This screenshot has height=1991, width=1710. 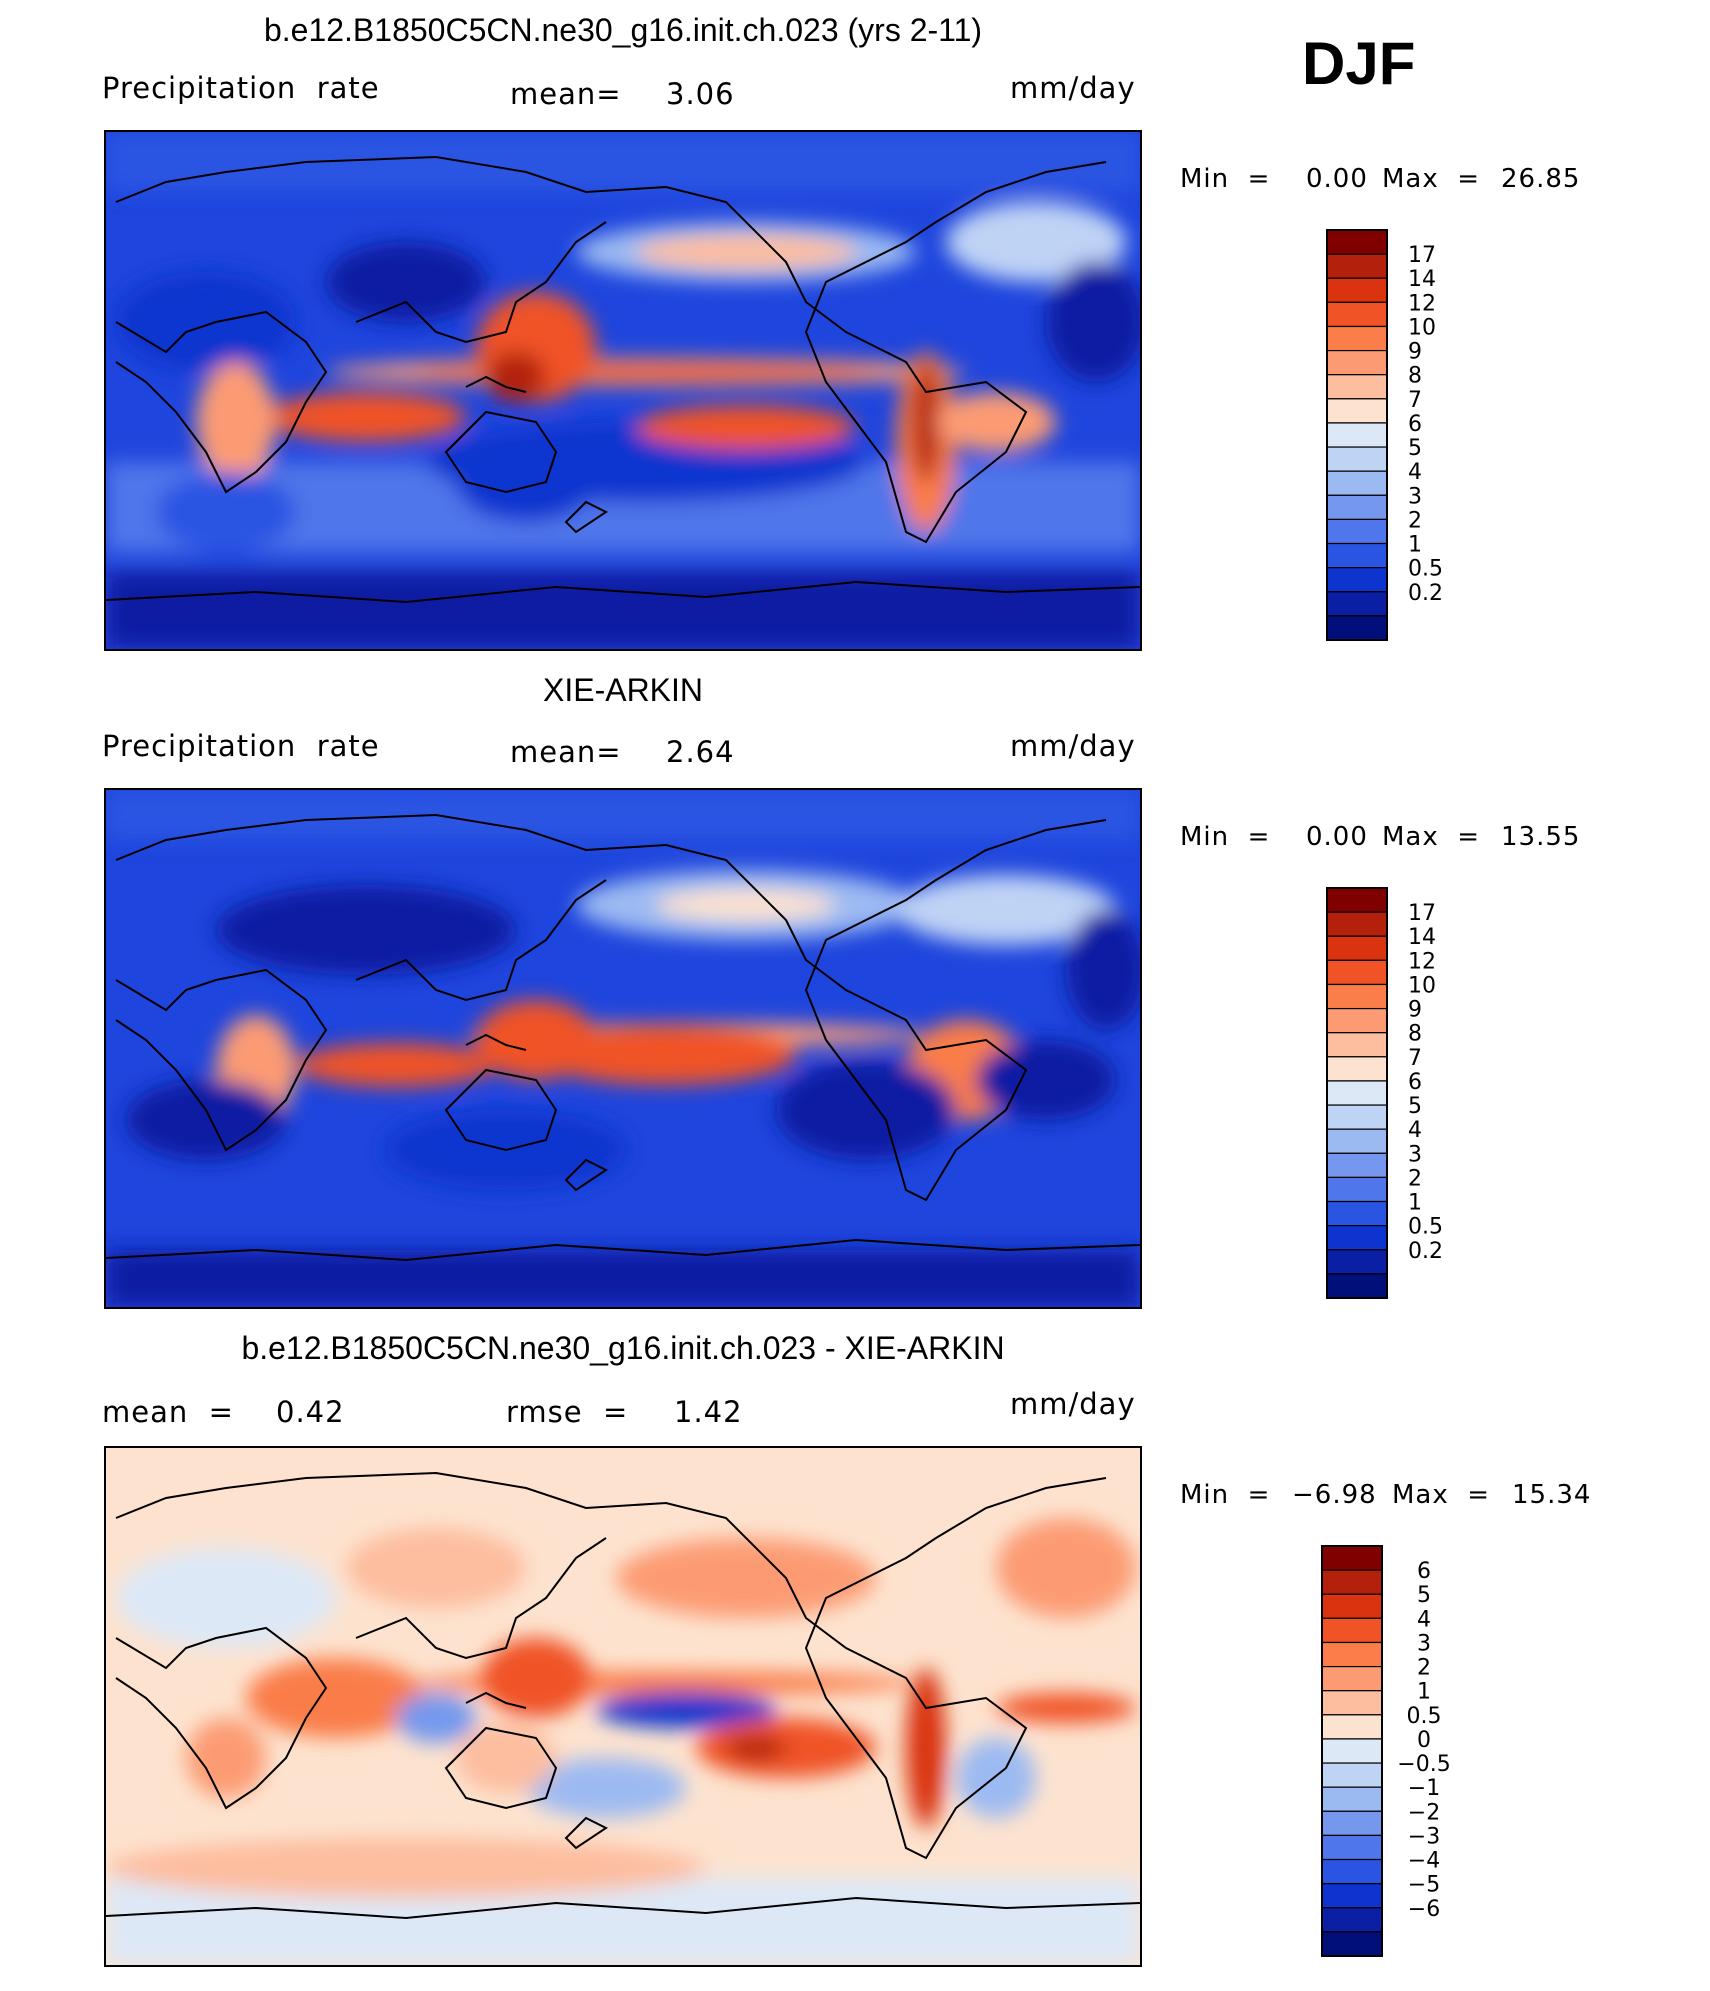 What do you see at coordinates (1441, 1495) in the screenshot?
I see `panel3-max-label: Max =` at bounding box center [1441, 1495].